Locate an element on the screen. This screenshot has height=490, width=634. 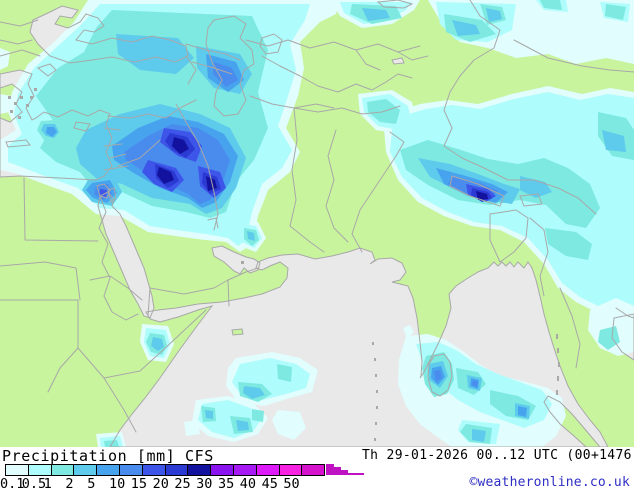
copyright-watermark: ©weatheronline.co.uk is located at coordinates (549, 482).